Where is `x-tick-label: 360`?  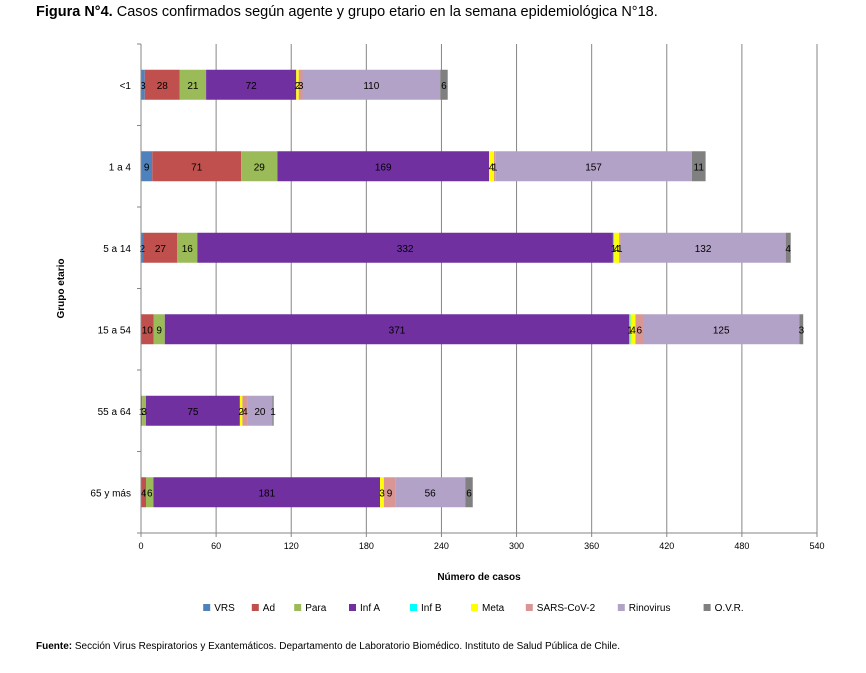 x-tick-label: 360 is located at coordinates (591, 546).